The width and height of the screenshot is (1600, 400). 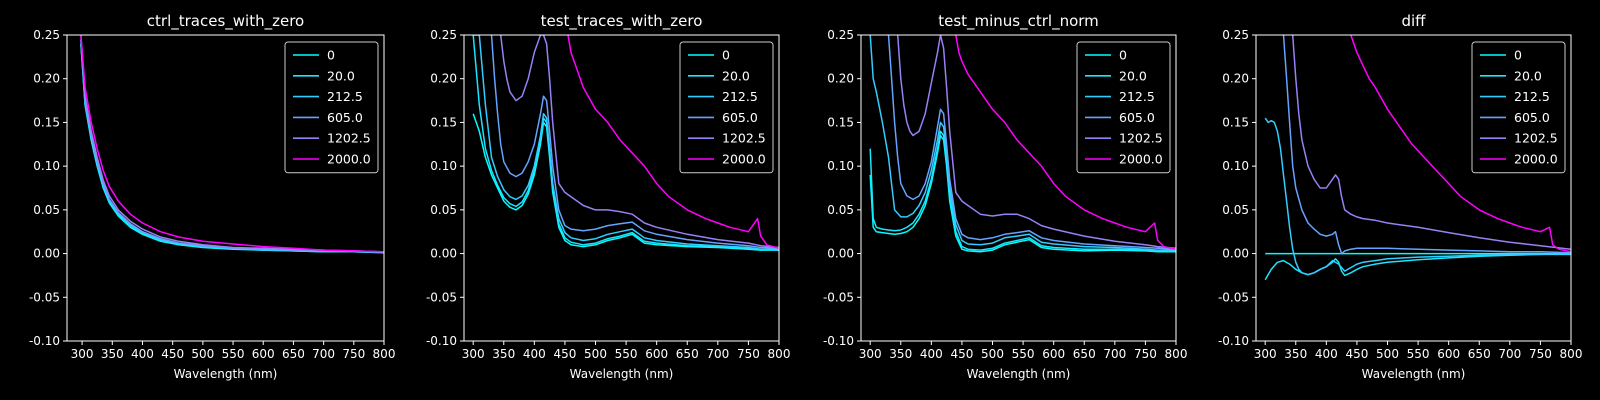 What do you see at coordinates (717, 354) in the screenshot?
I see `x-tick-label: 700` at bounding box center [717, 354].